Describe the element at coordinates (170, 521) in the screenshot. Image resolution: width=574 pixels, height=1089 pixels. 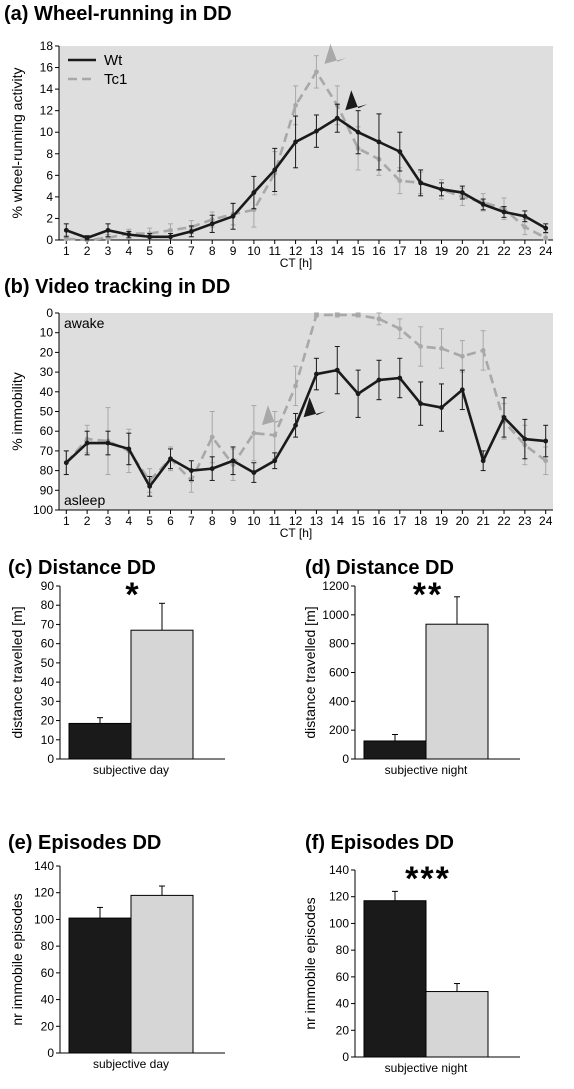
I see `x-tick-label: 6` at that location.